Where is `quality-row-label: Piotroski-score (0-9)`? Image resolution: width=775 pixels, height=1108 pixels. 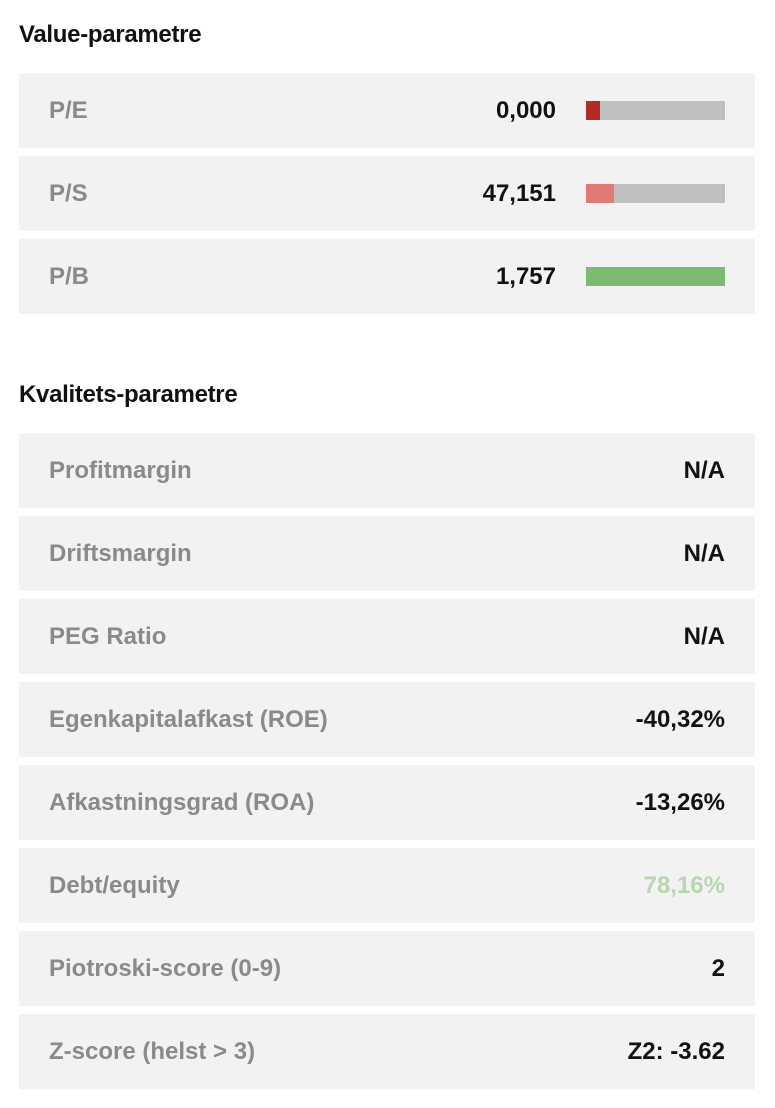 quality-row-label: Piotroski-score (0-9) is located at coordinates (165, 968).